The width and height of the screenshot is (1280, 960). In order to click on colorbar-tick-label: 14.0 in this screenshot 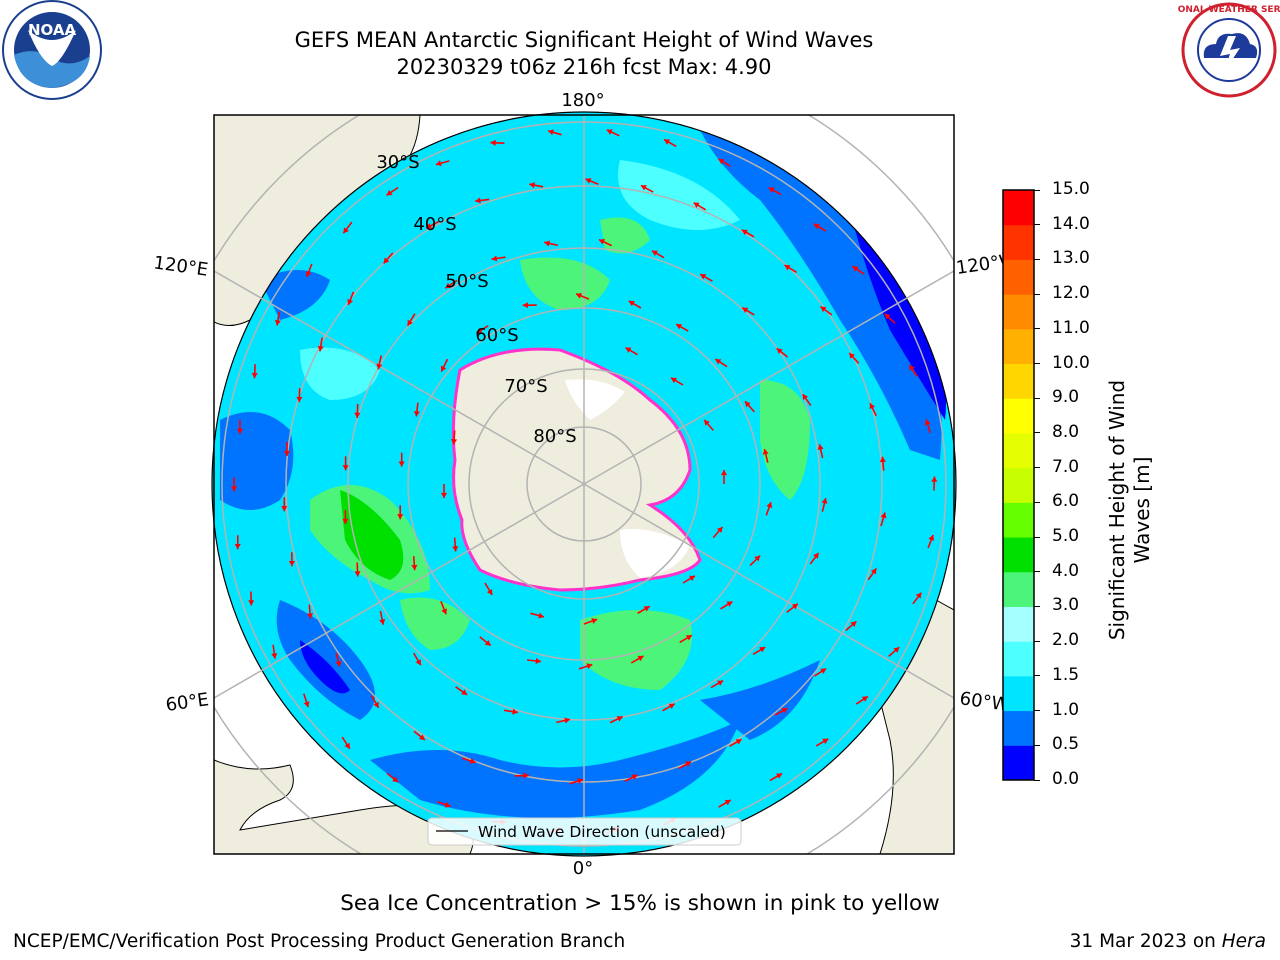, I will do `click(1071, 223)`.